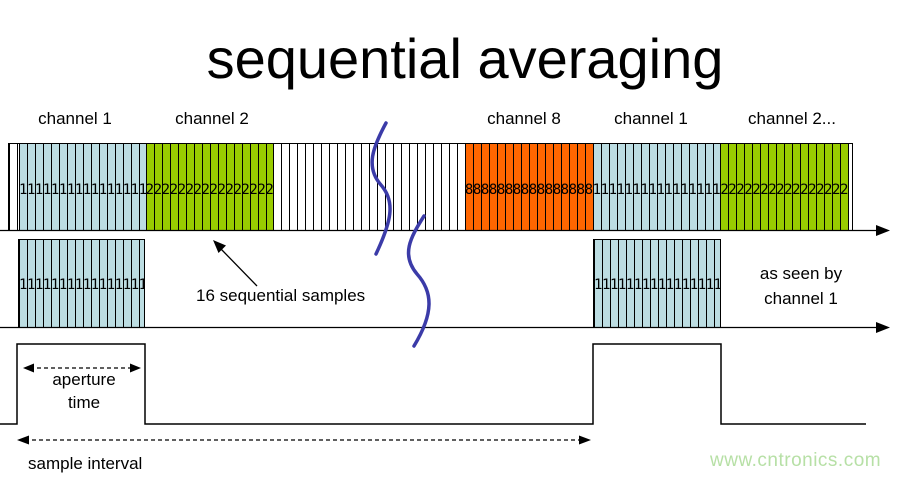 This screenshot has height=480, width=897. I want to click on channel-label-8: channel 8, so click(524, 118).